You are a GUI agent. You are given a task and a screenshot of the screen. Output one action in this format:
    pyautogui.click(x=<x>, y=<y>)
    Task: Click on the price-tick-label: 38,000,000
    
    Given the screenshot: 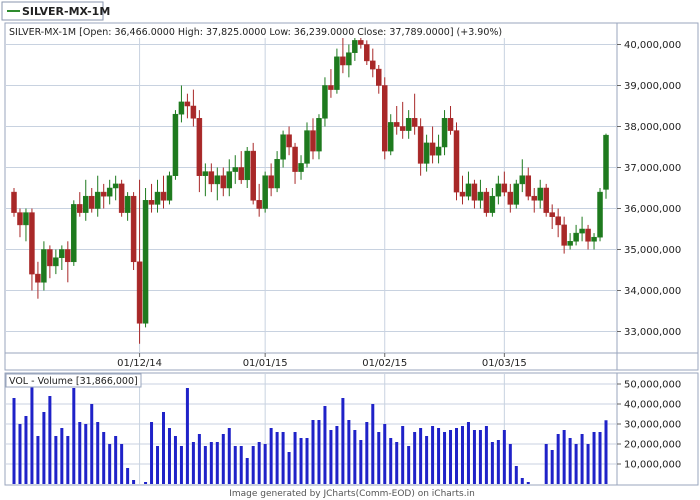 What is the action you would take?
    pyautogui.click(x=652, y=127)
    